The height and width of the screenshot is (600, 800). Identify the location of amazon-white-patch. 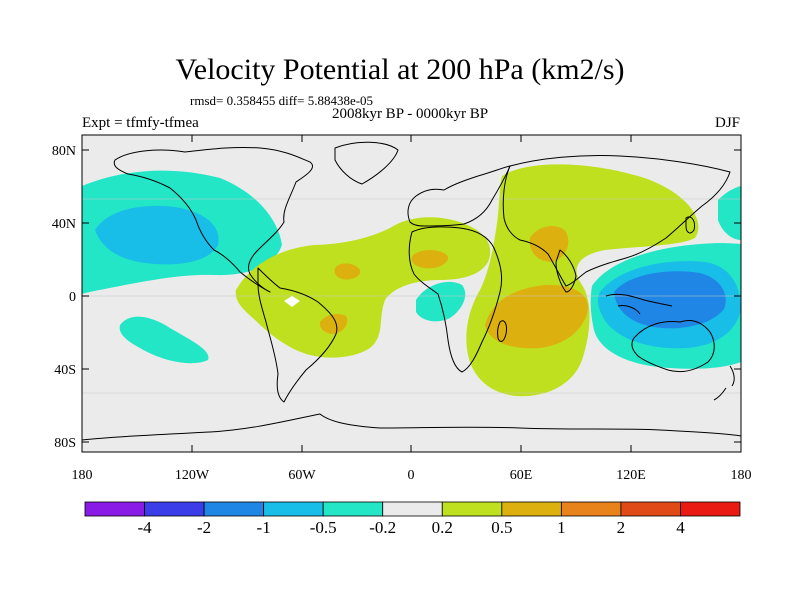
(292, 301).